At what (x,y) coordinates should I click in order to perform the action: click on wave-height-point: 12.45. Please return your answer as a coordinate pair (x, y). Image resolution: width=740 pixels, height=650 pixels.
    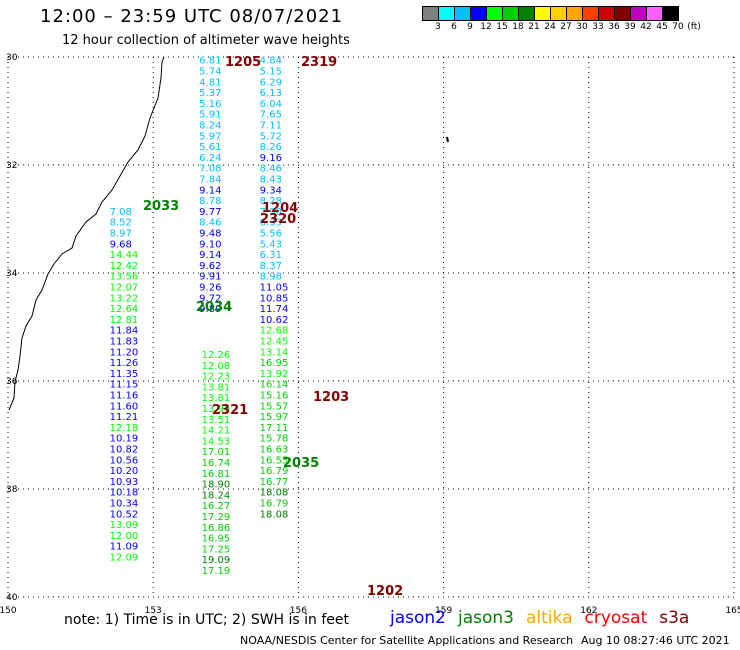
    Looking at the image, I should click on (274, 342).